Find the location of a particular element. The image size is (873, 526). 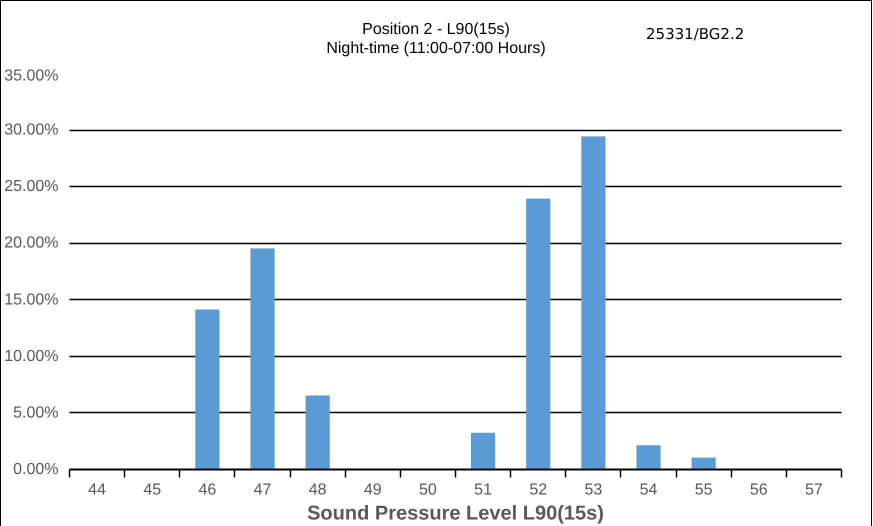

x-tick-label: 48 is located at coordinates (317, 490).